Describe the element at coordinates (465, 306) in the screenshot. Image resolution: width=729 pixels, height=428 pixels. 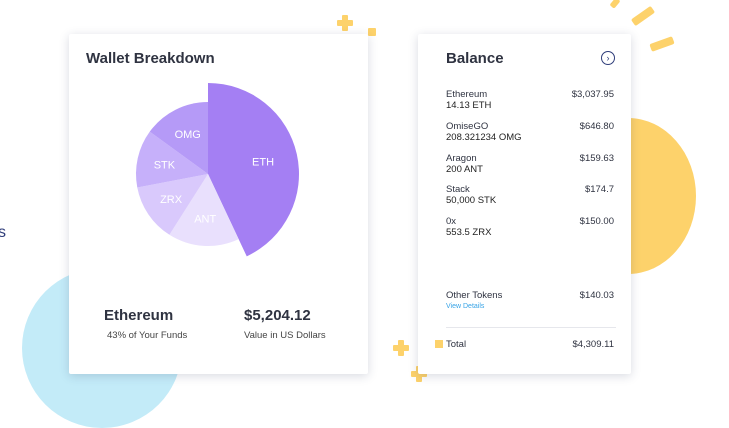
I see `view-details-link: View Details` at that location.